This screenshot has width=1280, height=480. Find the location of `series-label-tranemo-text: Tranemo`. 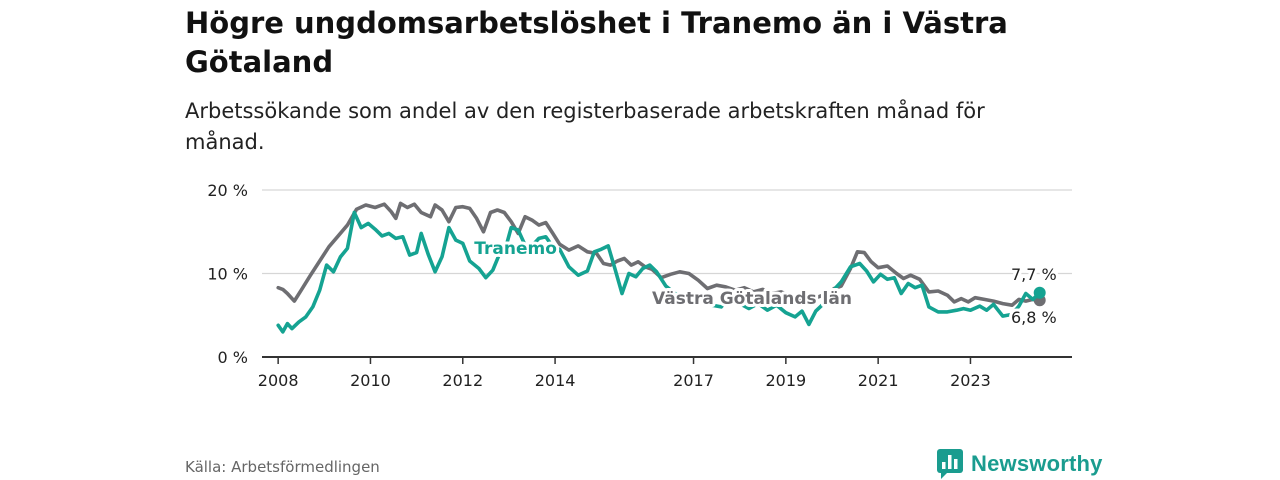

series-label-tranemo-text: Tranemo is located at coordinates (515, 249).